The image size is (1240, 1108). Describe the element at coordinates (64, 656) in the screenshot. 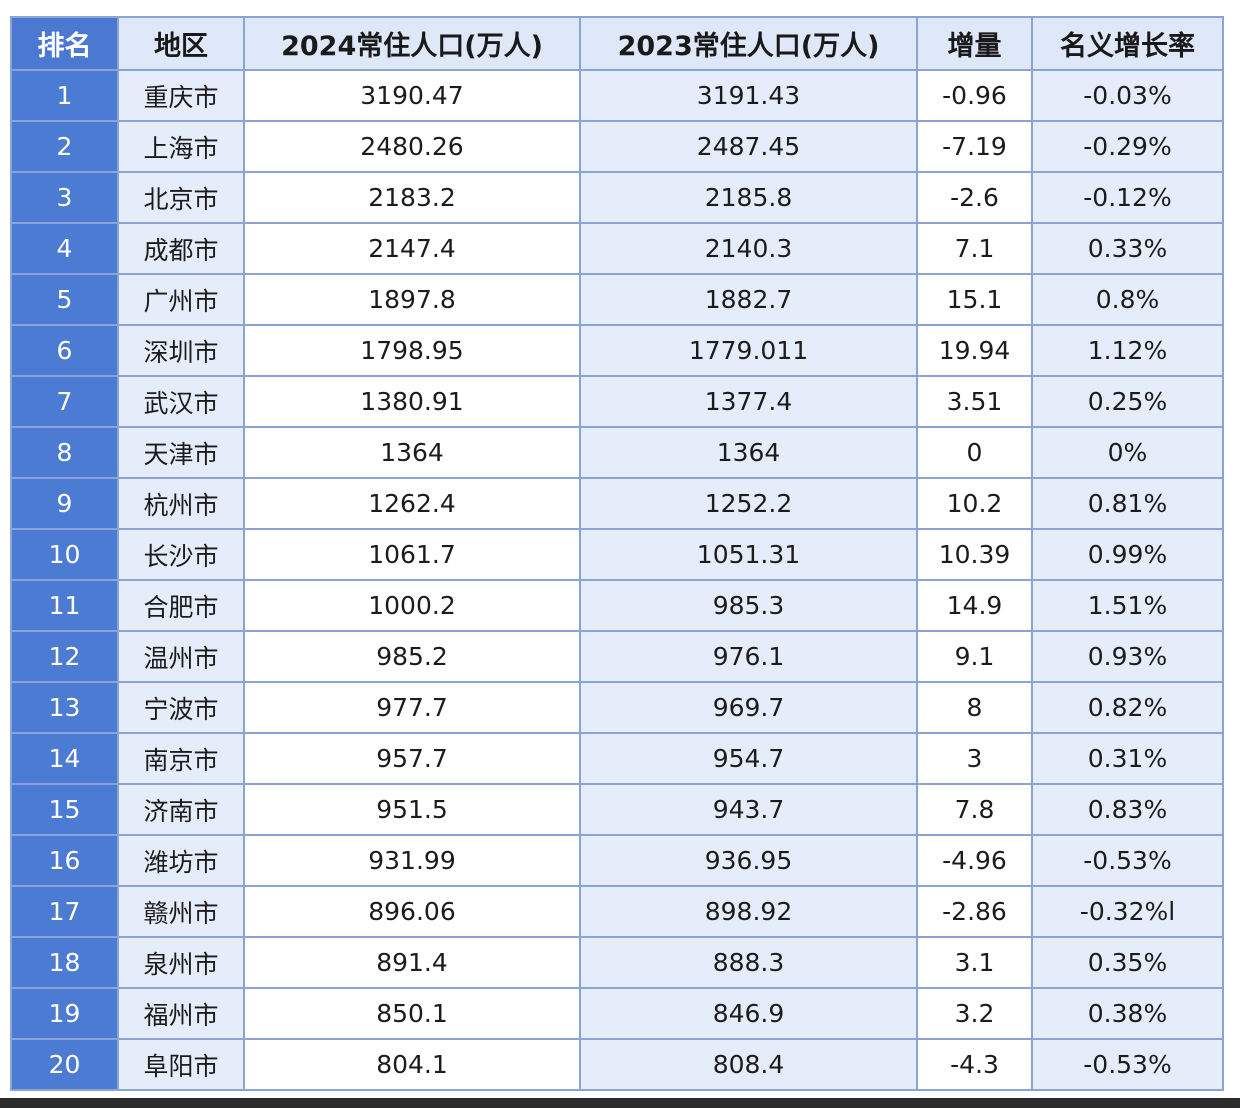

I see `rank-cell: 12` at that location.